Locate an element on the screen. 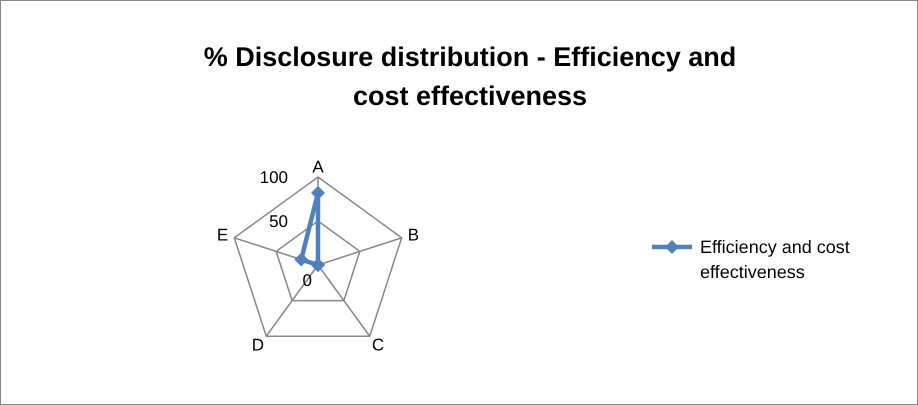  spoke-label: A is located at coordinates (318, 166).